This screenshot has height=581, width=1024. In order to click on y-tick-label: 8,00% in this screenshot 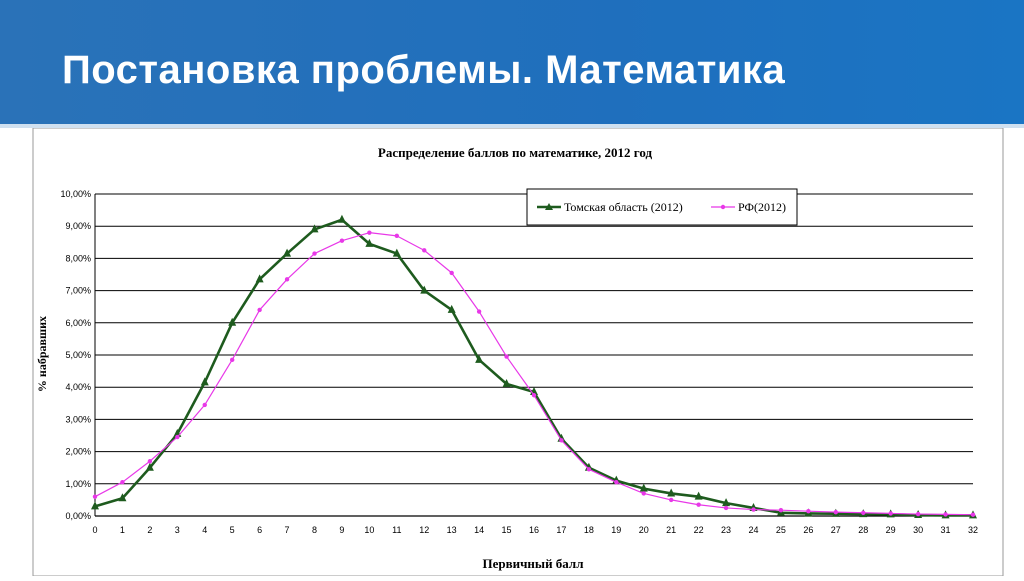, I will do `click(78, 258)`.